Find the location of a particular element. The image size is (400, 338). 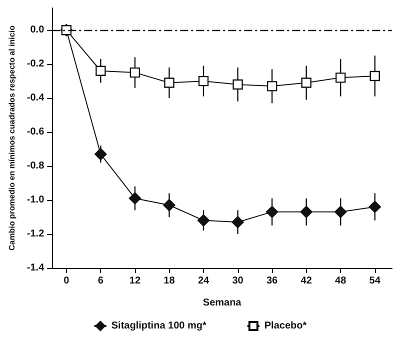

y-tick-label: -0.4 is located at coordinates (35, 98).